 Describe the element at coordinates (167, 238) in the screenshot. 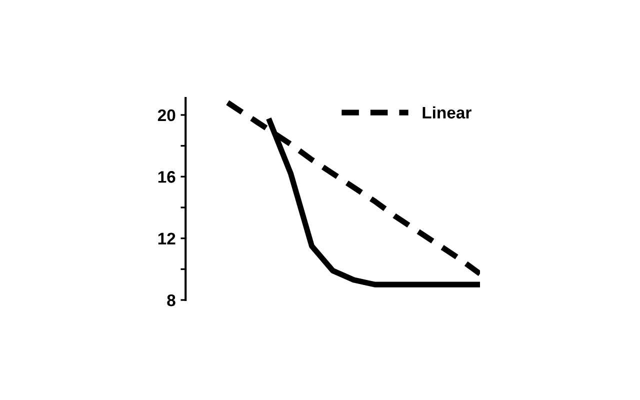

I see `y-tick-label: 12` at that location.